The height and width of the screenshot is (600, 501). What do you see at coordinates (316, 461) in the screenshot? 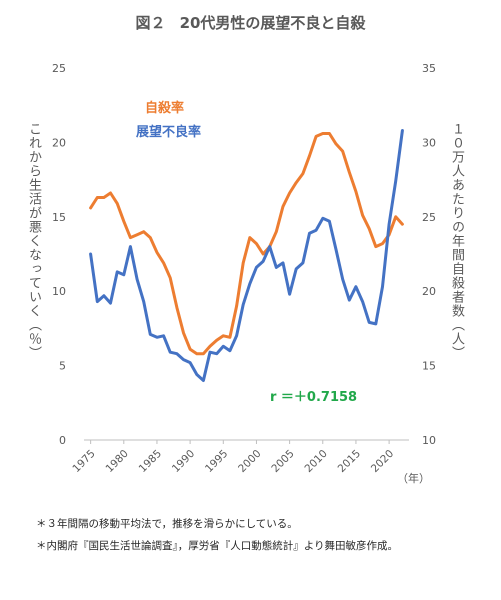
I see `x-tick-label: 2010` at bounding box center [316, 461].